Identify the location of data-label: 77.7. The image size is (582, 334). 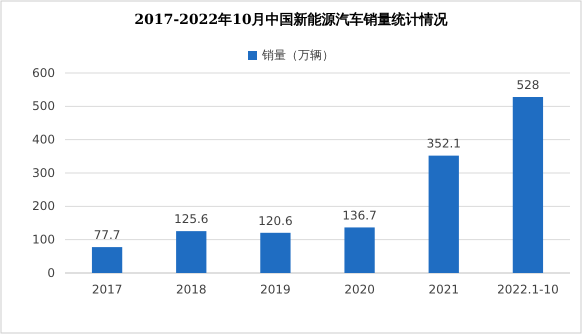
(107, 235).